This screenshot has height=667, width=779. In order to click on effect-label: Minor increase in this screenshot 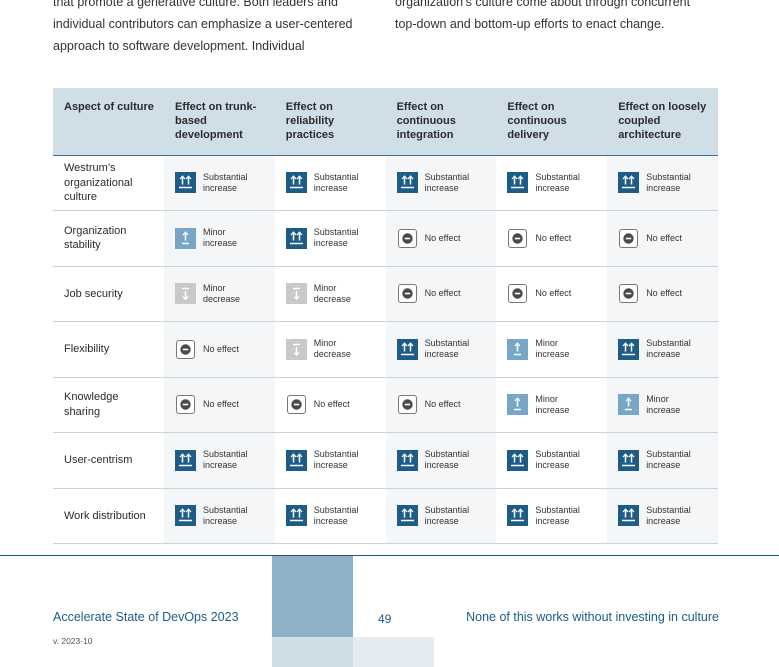, I will do `click(663, 405)`.